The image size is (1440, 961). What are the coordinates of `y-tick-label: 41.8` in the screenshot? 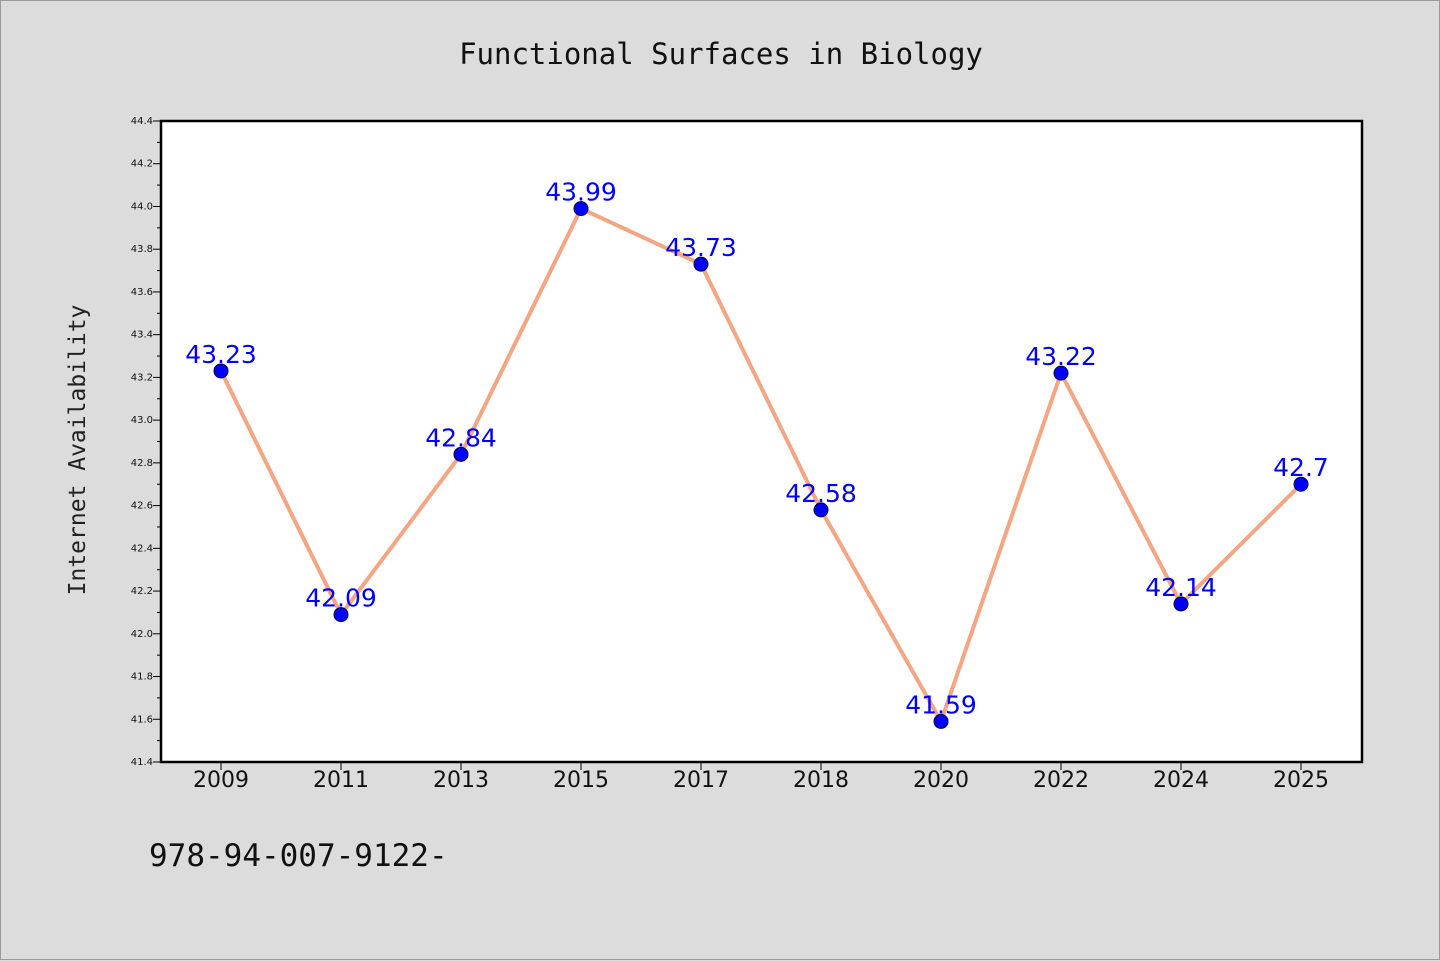 It's located at (142, 677).